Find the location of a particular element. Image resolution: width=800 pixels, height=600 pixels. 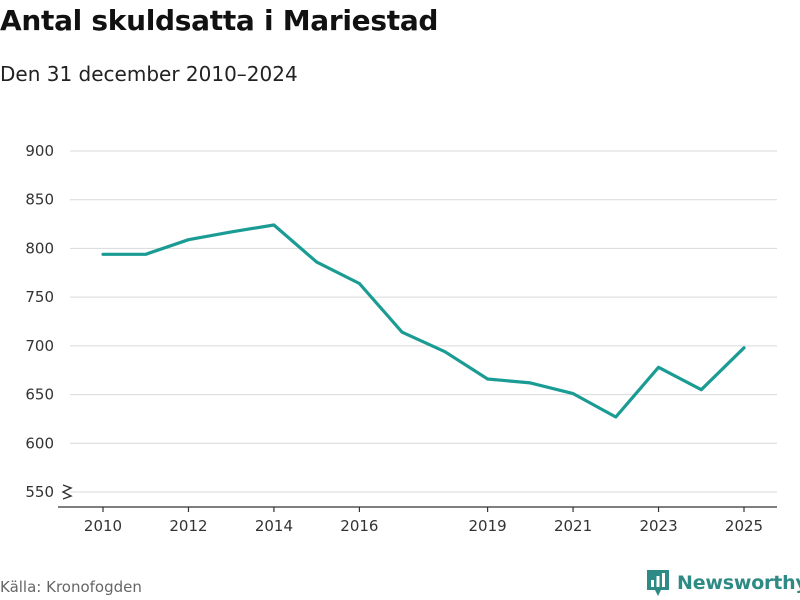

brand-logo: Newsworthy is located at coordinates (722, 583).